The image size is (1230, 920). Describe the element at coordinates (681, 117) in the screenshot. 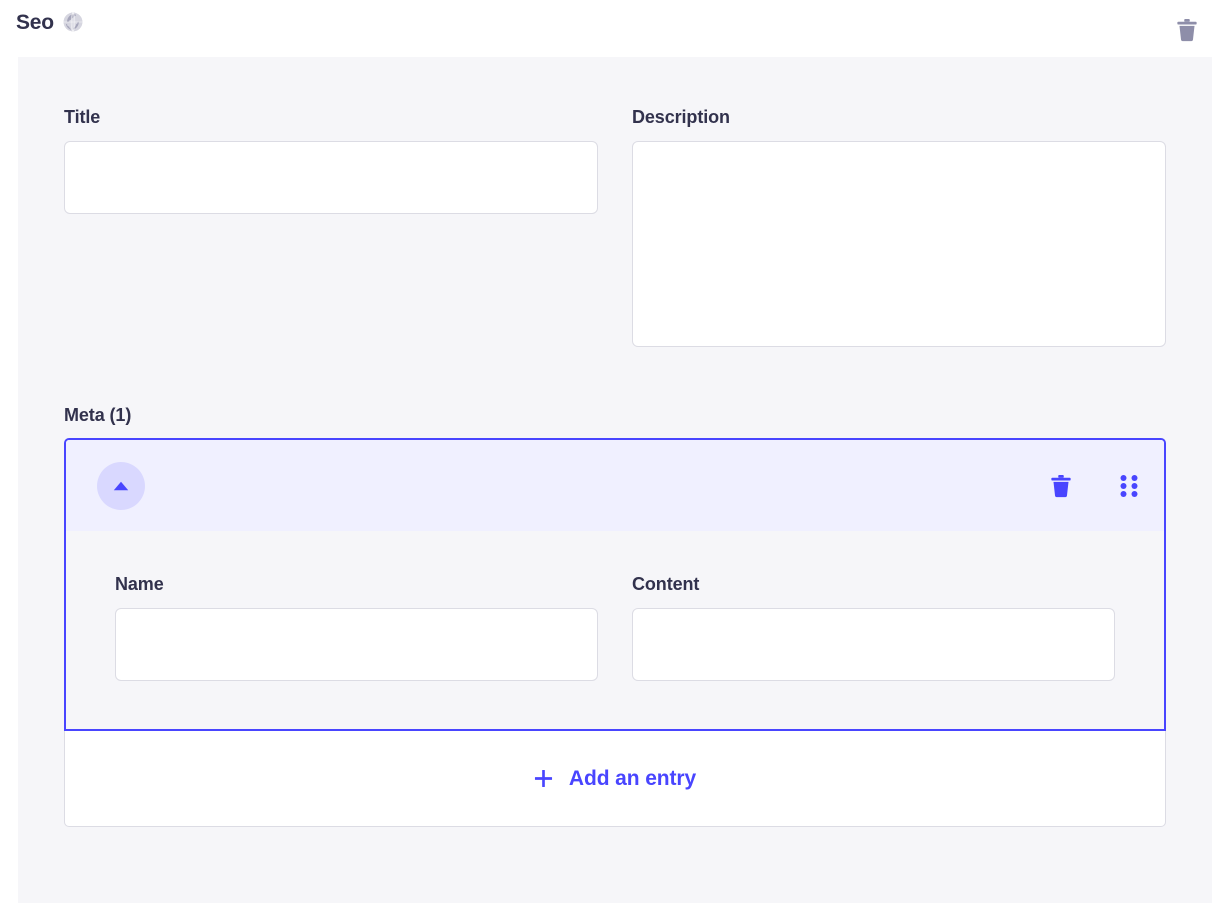

I see `description-label: Description` at that location.